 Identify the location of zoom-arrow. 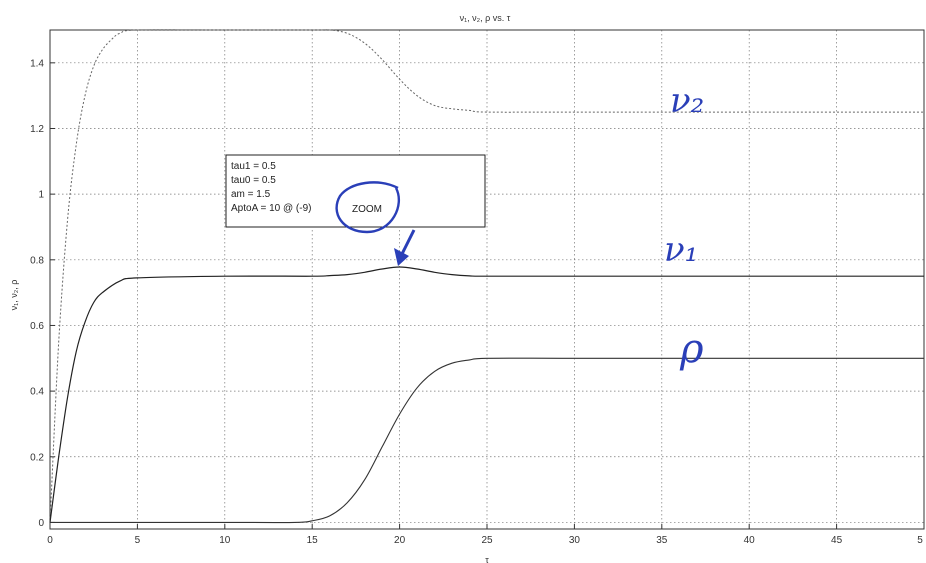
(407, 243).